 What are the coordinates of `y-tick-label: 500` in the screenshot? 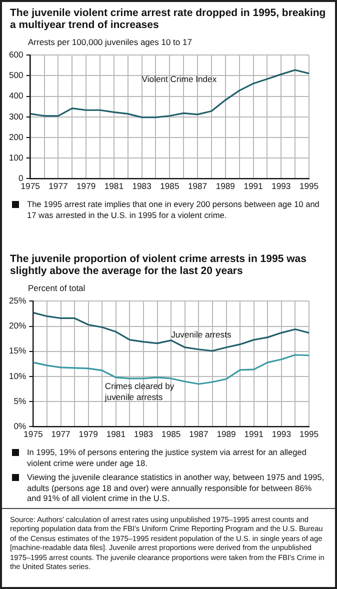 It's located at (16, 75).